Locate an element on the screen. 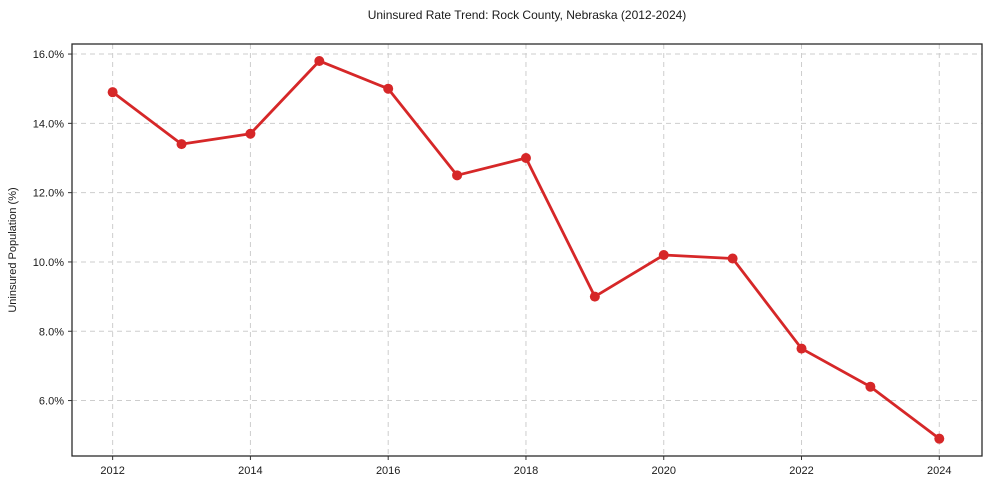  y-tick-label: 16.0% is located at coordinates (48, 55).